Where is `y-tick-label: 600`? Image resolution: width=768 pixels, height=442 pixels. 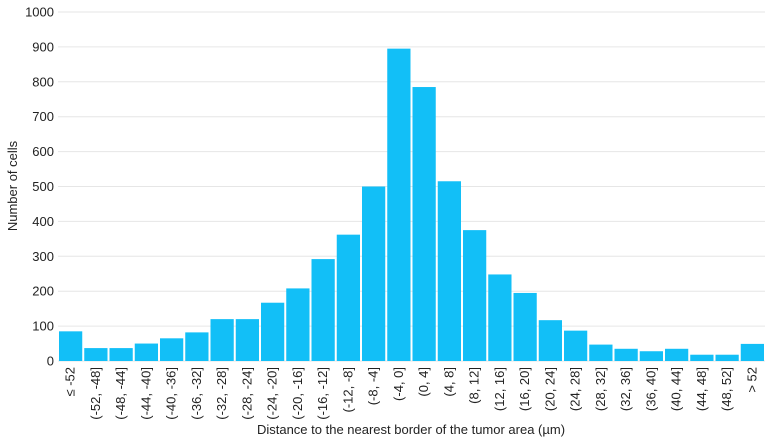 y-tick-label: 600 is located at coordinates (43, 151).